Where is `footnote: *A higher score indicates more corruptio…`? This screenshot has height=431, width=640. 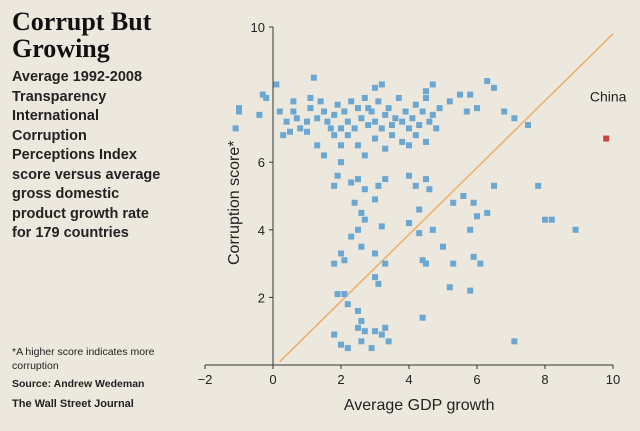
footnote: *A higher score indicates more corruptio… is located at coordinates (83, 359).